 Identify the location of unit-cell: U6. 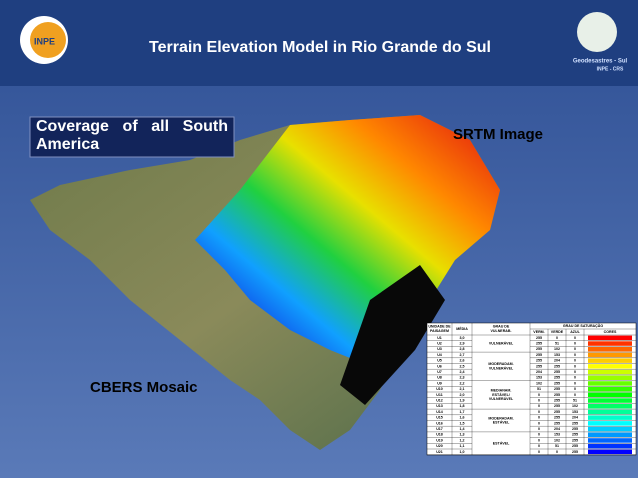
(439, 366).